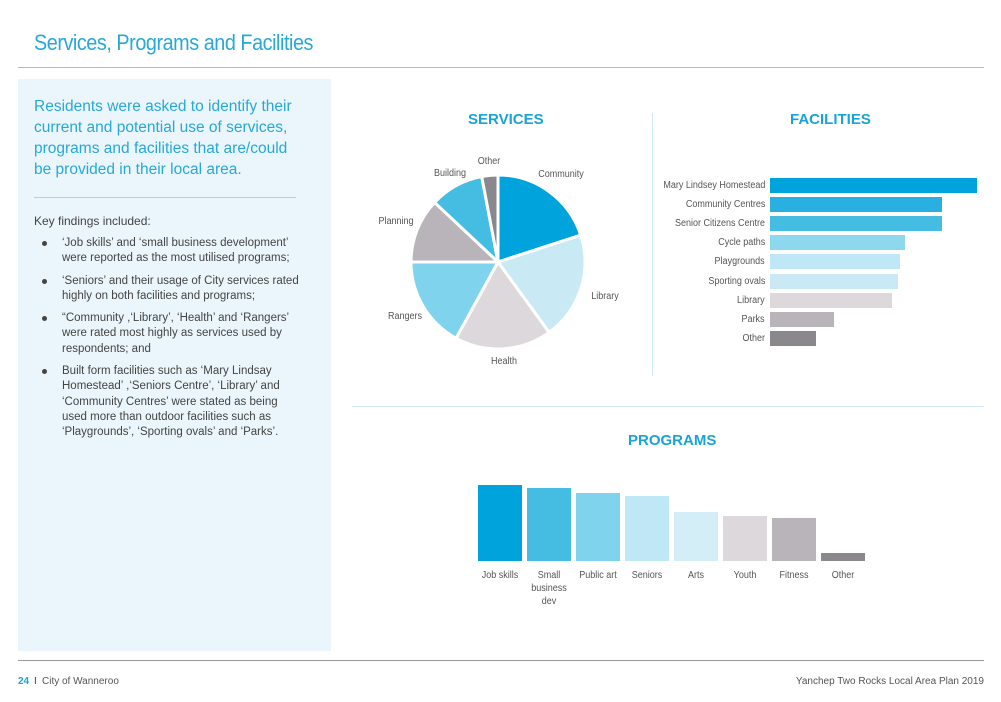 The image size is (1001, 702). I want to click on pie-label-health: Health, so click(504, 361).